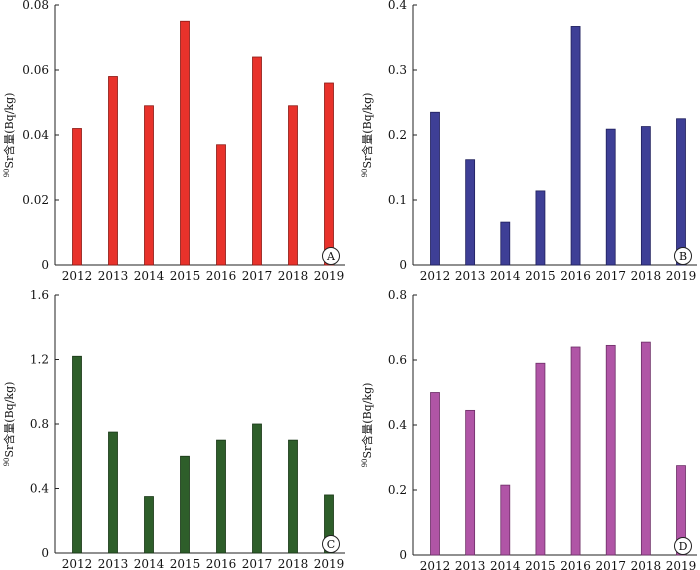  Describe the element at coordinates (397, 360) in the screenshot. I see `y-tick-label: 0.6` at that location.